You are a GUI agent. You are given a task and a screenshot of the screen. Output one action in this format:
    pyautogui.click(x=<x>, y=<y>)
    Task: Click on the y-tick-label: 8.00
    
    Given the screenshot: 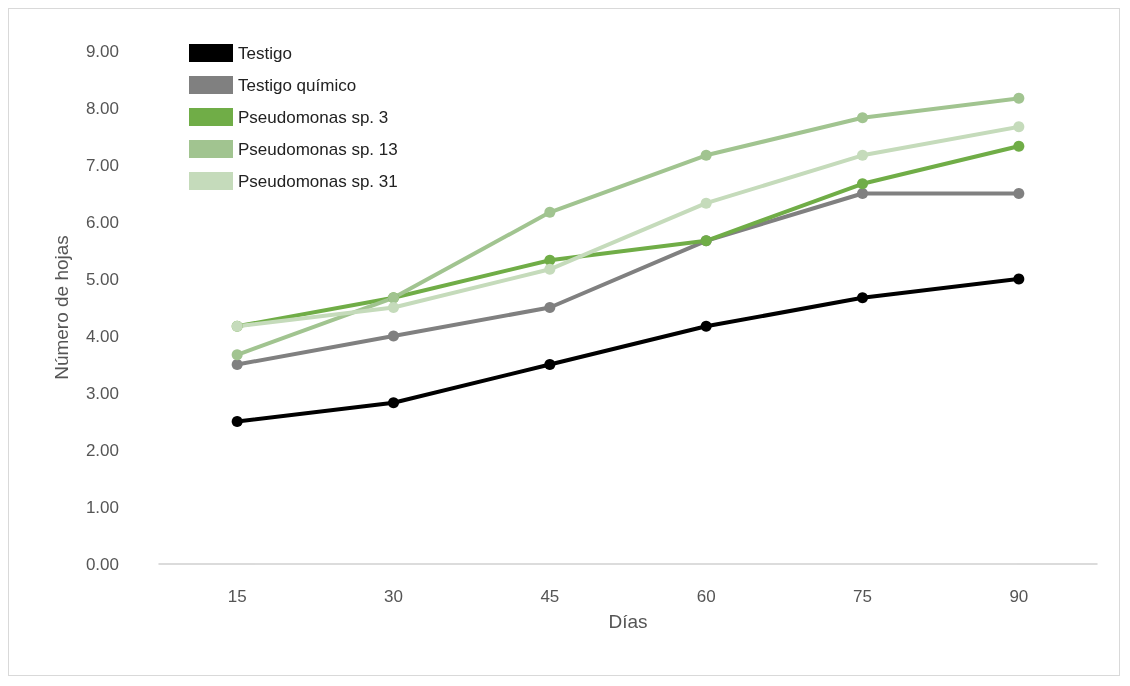 What is the action you would take?
    pyautogui.click(x=102, y=108)
    